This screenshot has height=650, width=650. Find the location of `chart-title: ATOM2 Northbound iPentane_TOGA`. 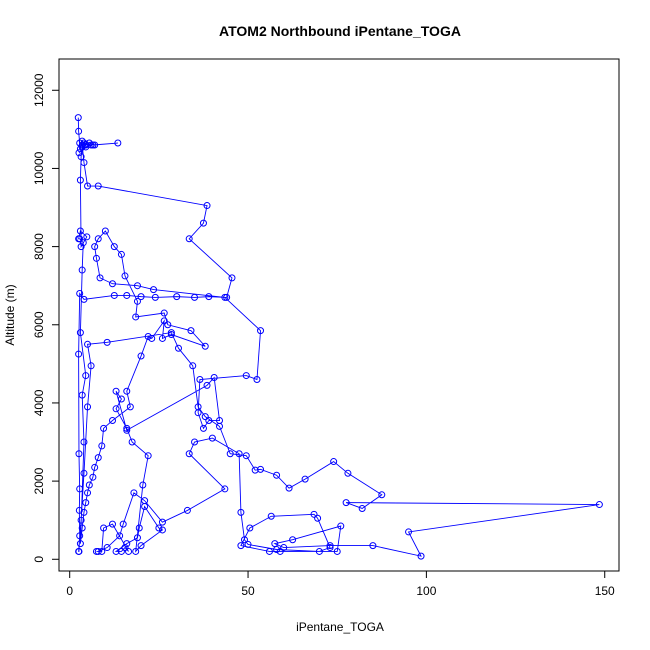

chart-title: ATOM2 Northbound iPentane_TOGA is located at coordinates (340, 31).